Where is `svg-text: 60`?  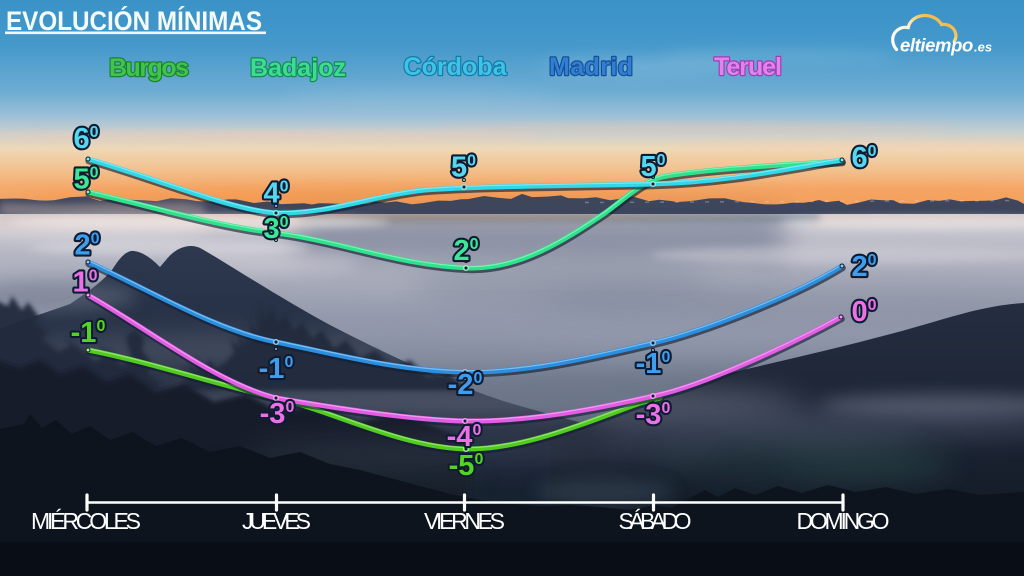 svg-text: 60 is located at coordinates (85, 139).